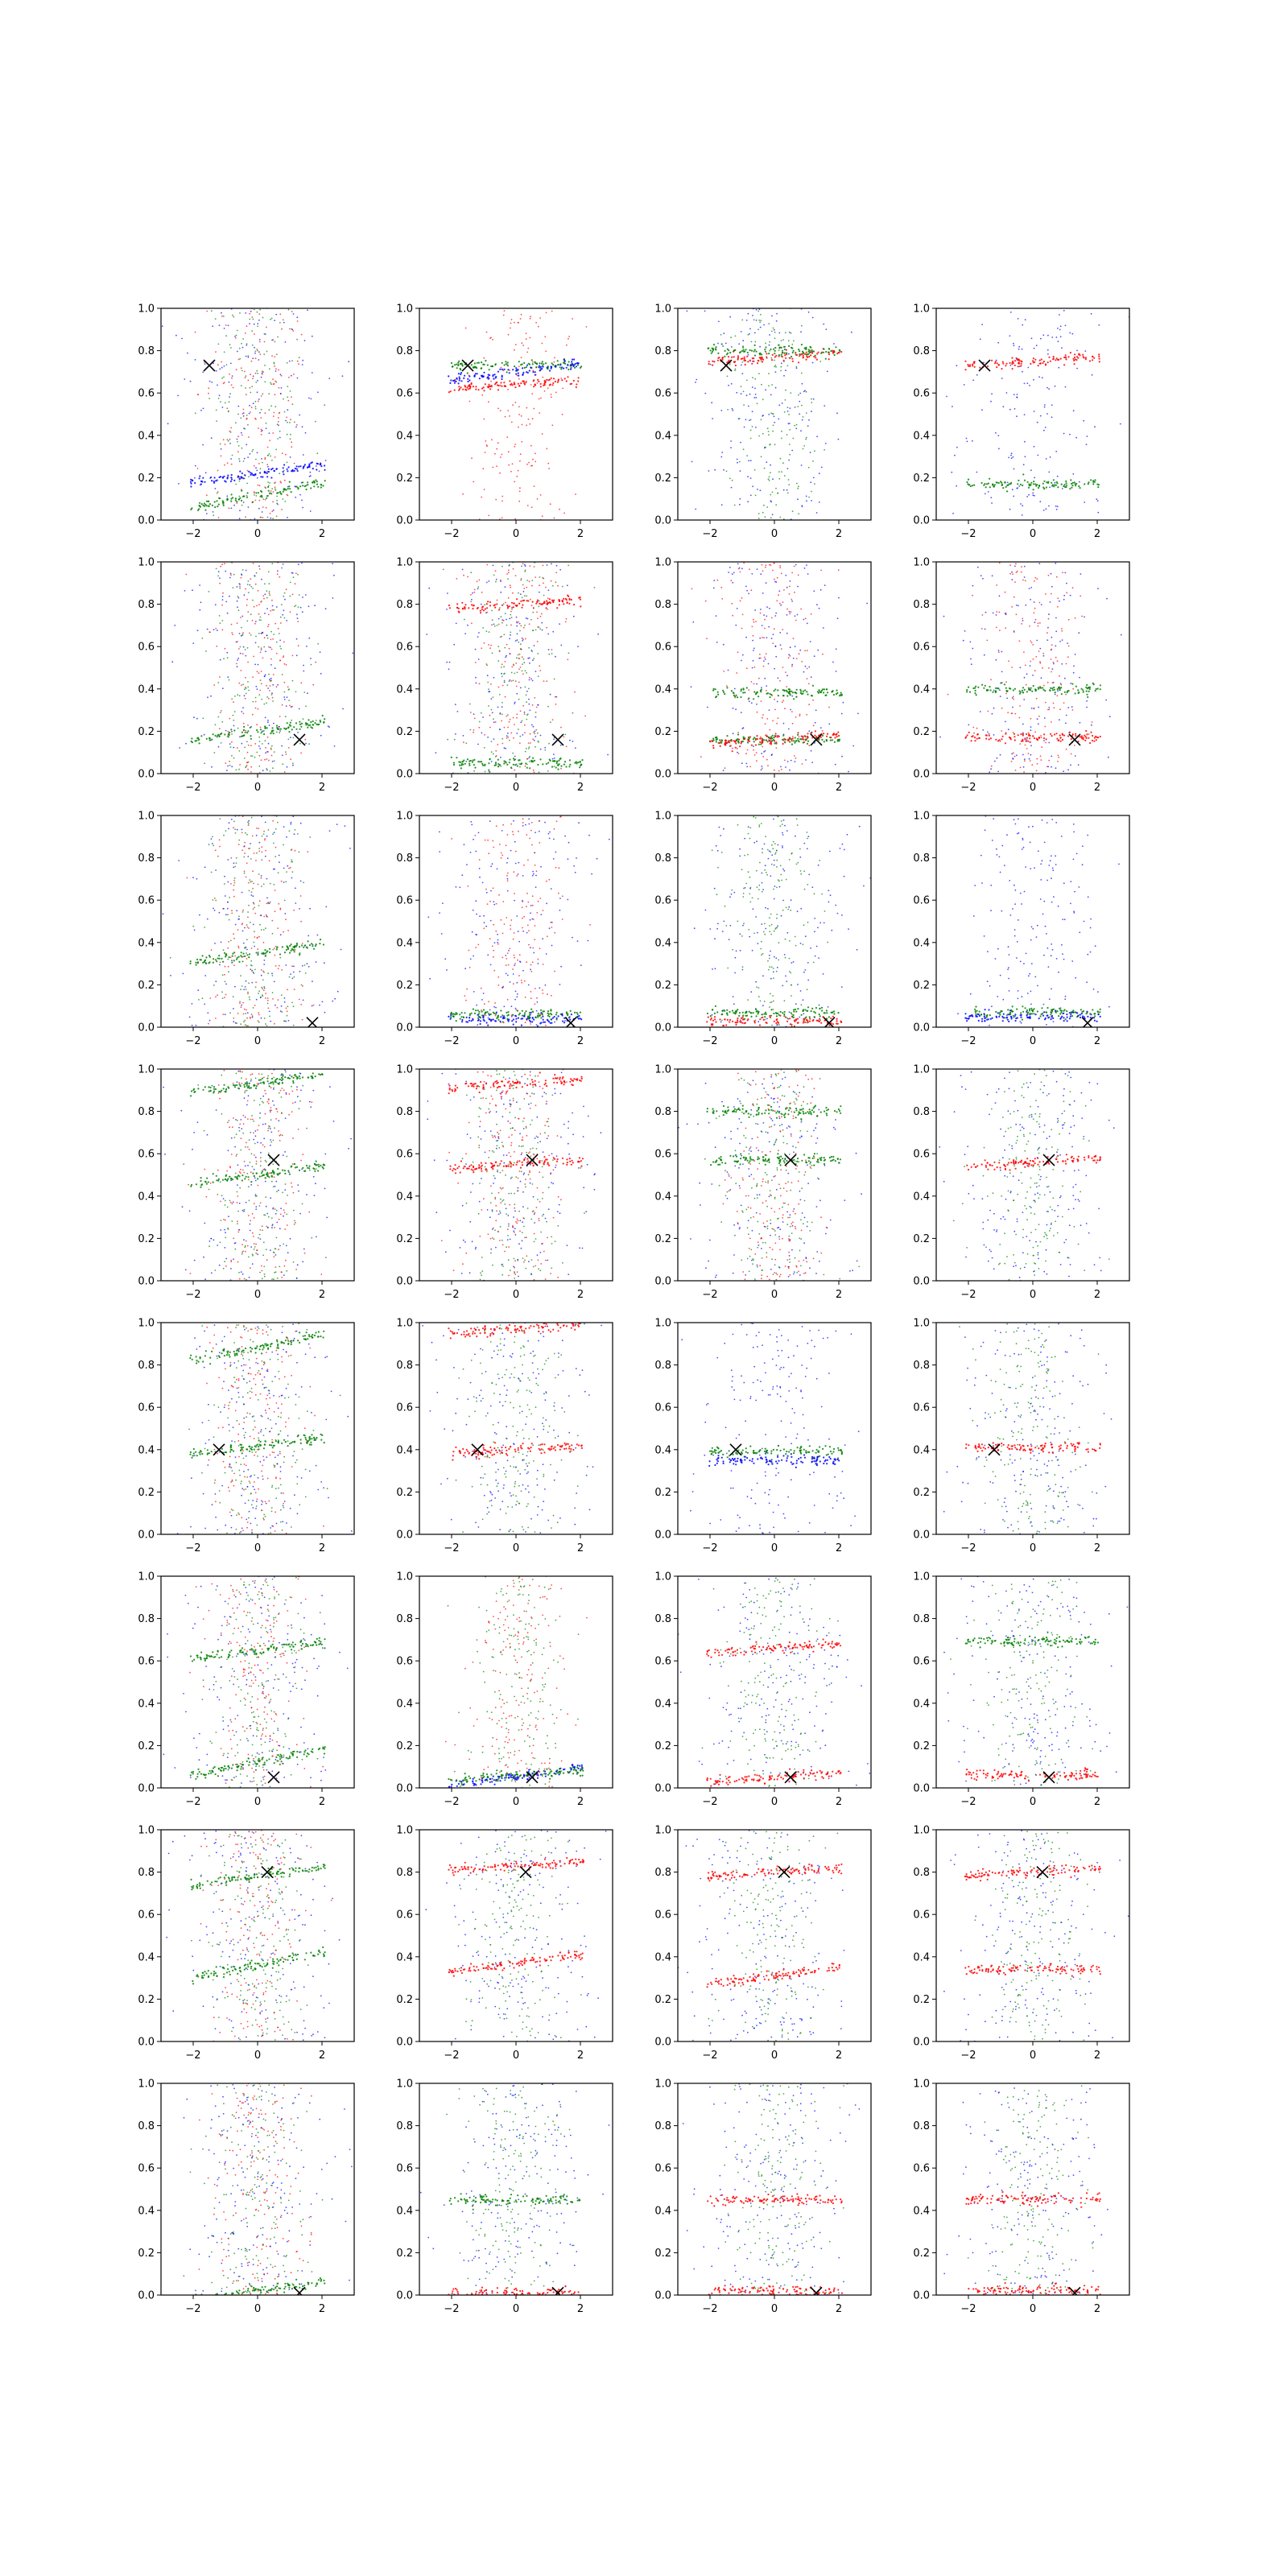 This screenshot has width=1288, height=2576. I want to click on y-tick-label: 0.4, so click(662, 436).